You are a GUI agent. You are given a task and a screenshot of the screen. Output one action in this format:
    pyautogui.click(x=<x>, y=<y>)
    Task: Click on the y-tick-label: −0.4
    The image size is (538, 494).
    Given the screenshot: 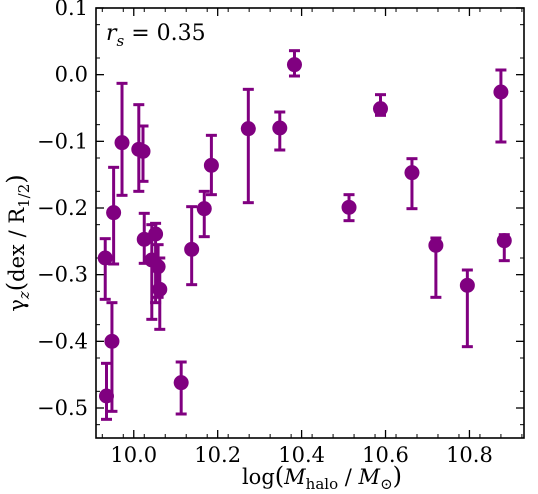 What is the action you would take?
    pyautogui.click(x=62, y=341)
    